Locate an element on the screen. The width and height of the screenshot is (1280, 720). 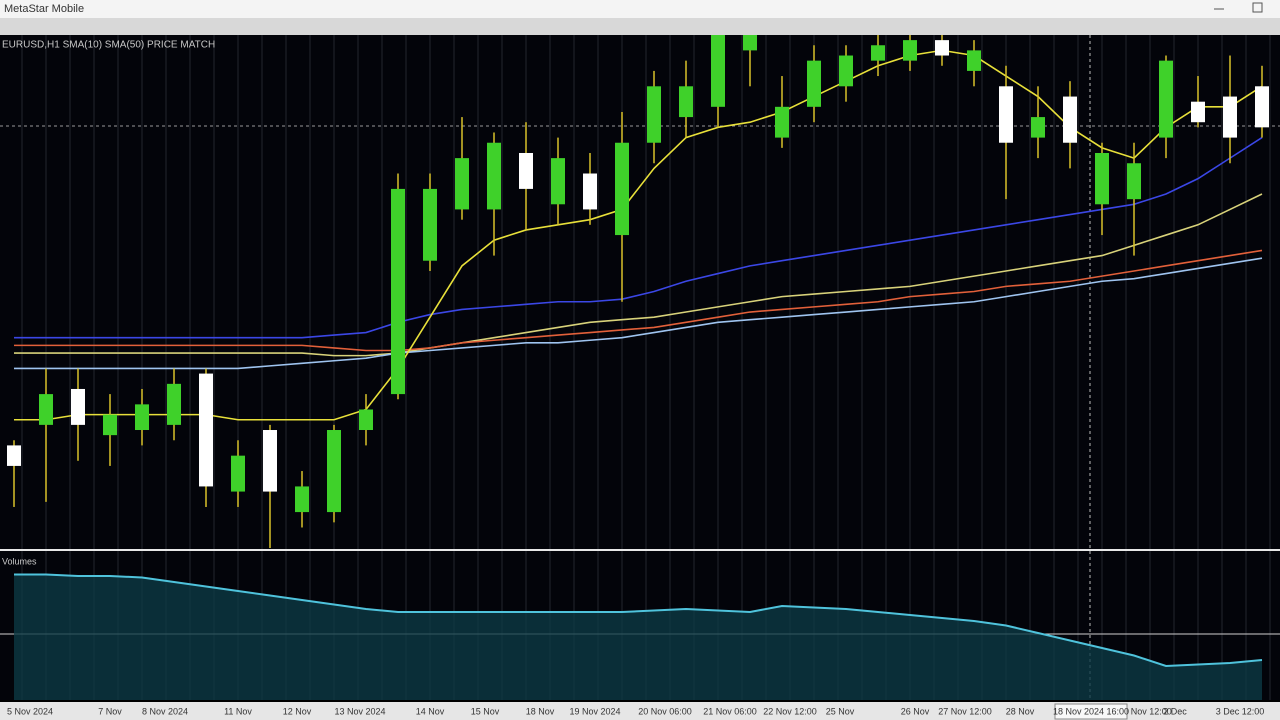
time-label: 27 Nov 12:00 is located at coordinates (965, 711).